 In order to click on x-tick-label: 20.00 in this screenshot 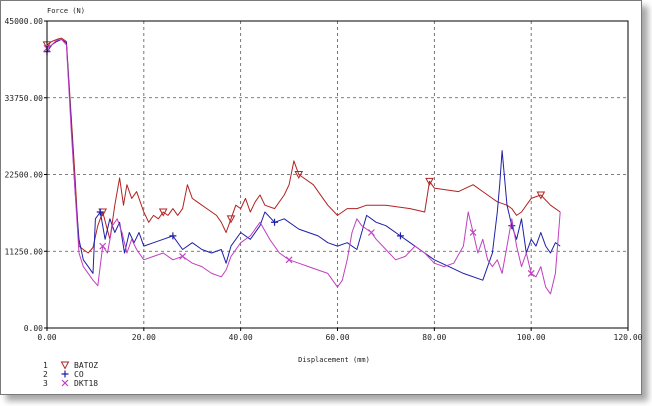, I will do `click(144, 337)`.